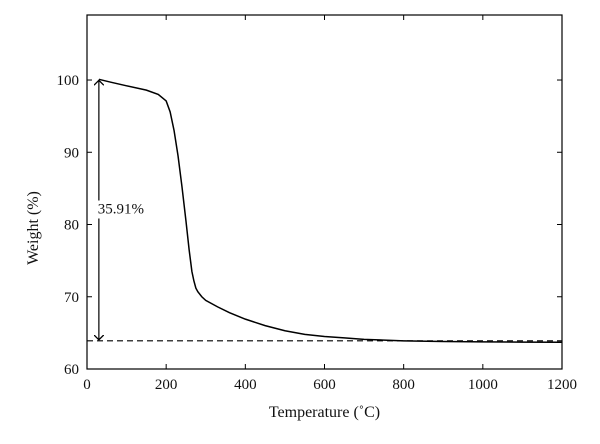 This screenshot has width=600, height=444. What do you see at coordinates (87, 385) in the screenshot?
I see `x-tick-label: 0` at bounding box center [87, 385].